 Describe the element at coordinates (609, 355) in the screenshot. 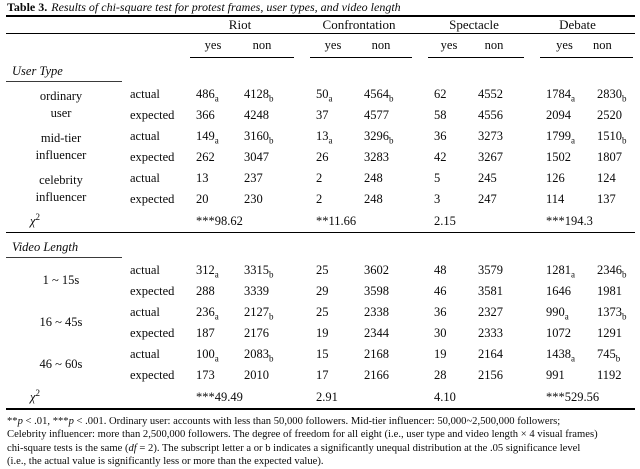

I see `cell-debate-non: 745b` at that location.